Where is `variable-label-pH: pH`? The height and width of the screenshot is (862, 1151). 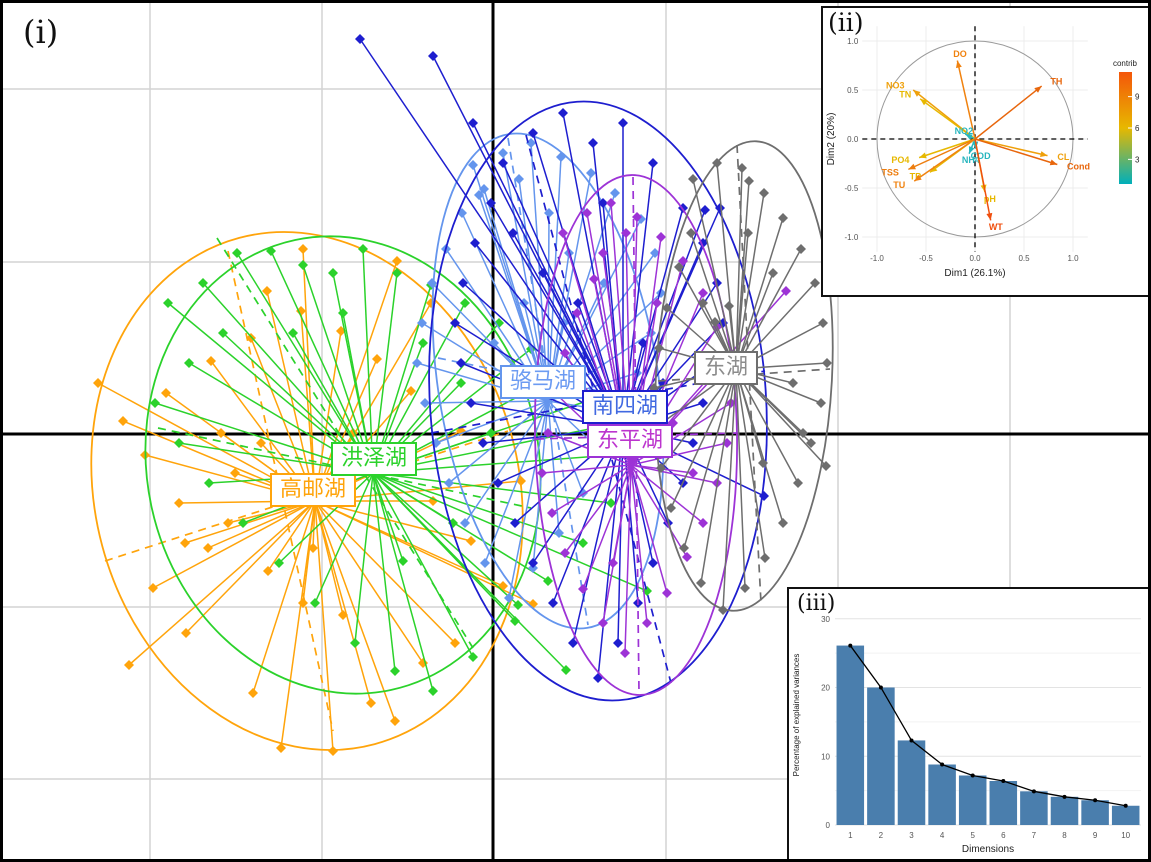 variable-label-pH: pH is located at coordinates (990, 199).